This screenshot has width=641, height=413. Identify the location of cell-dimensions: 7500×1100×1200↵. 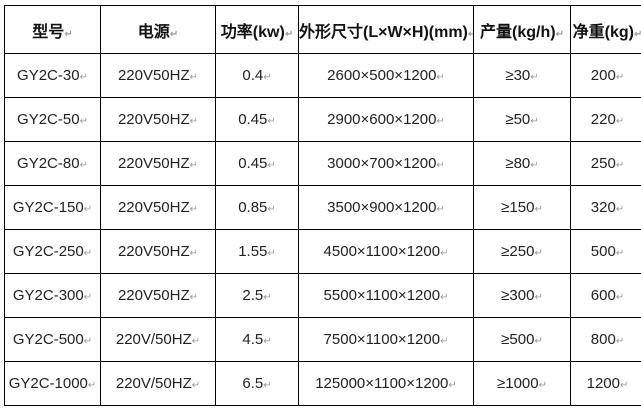
(386, 339).